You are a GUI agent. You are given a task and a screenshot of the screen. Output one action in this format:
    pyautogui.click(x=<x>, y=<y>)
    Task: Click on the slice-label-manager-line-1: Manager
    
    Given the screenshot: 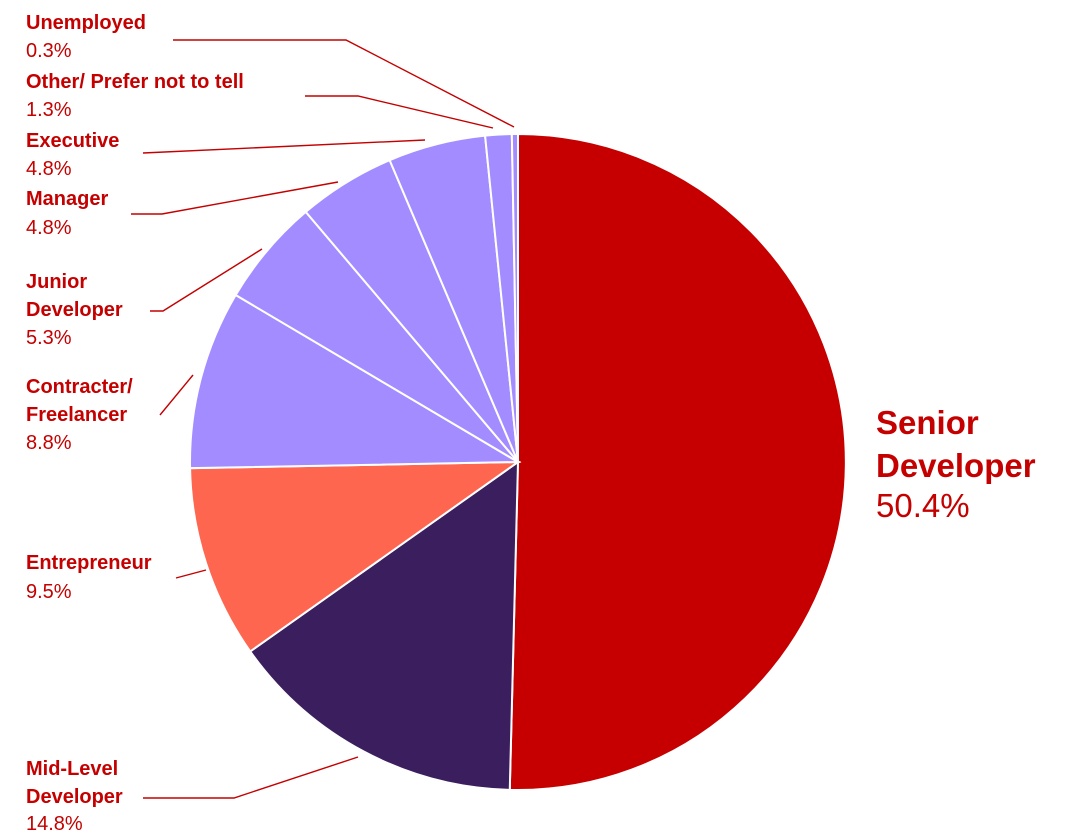 What is the action you would take?
    pyautogui.click(x=67, y=199)
    